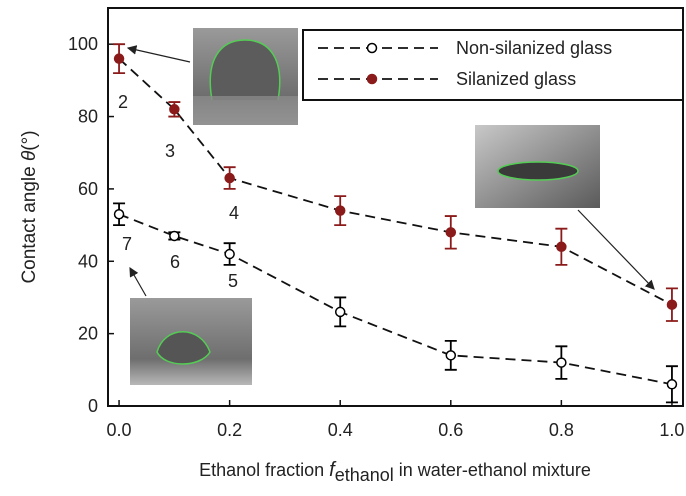 The width and height of the screenshot is (686, 496). What do you see at coordinates (123, 102) in the screenshot?
I see `annotation: 2` at bounding box center [123, 102].